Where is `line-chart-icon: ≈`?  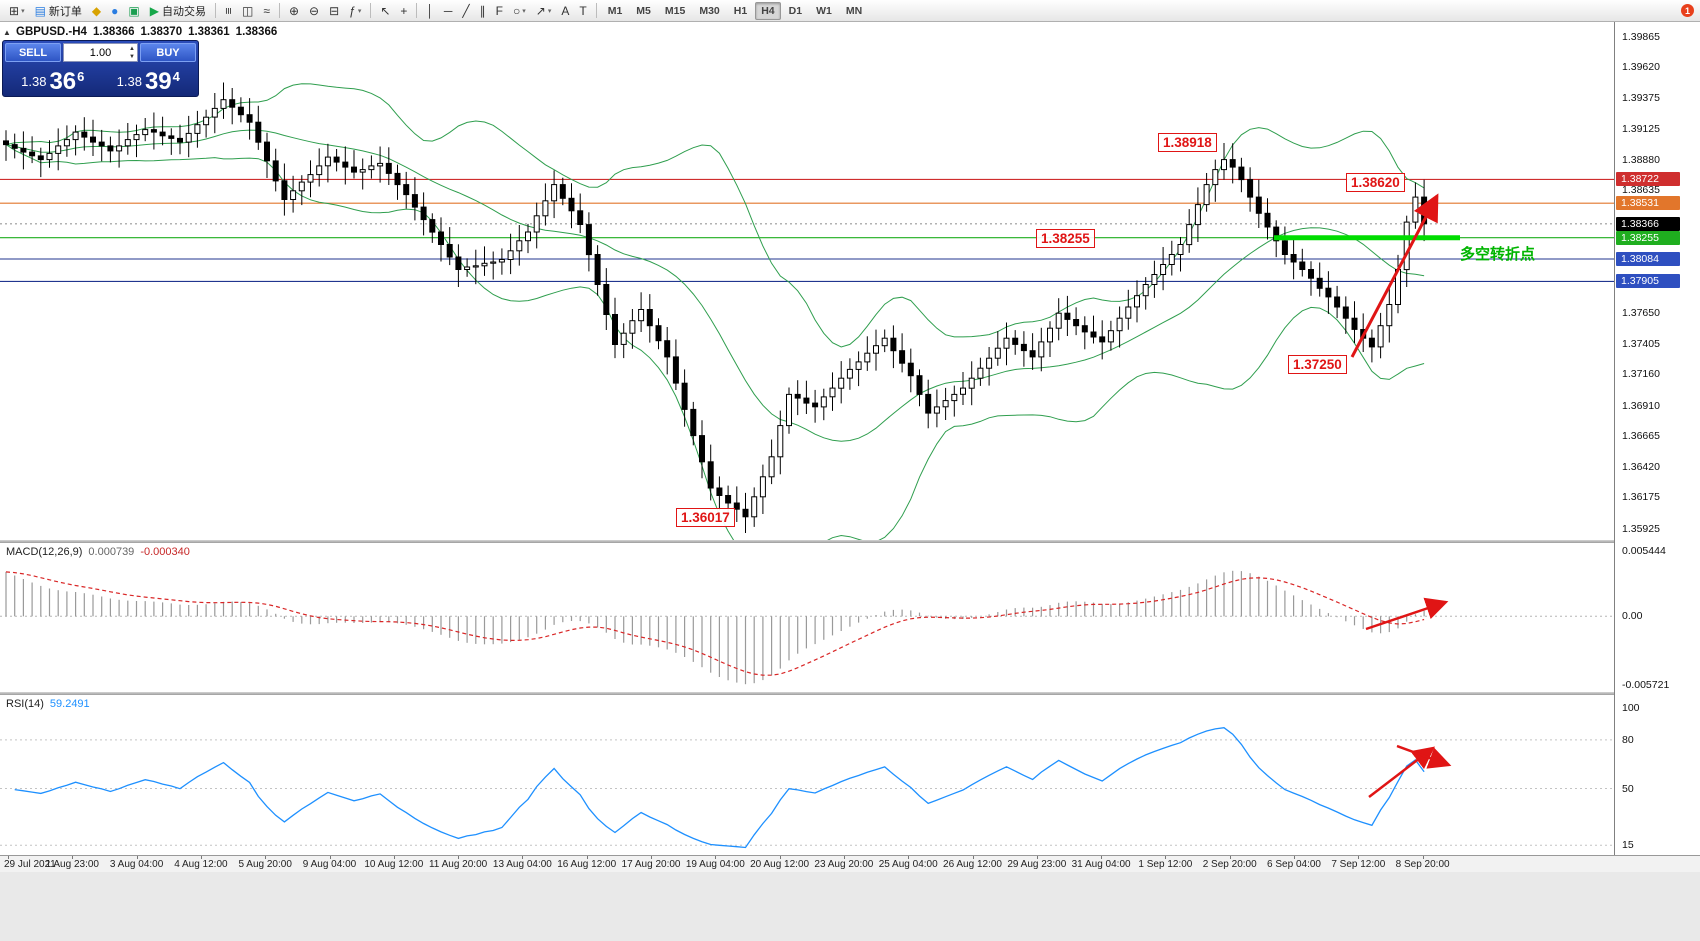 line-chart-icon: ≈ is located at coordinates (266, 11).